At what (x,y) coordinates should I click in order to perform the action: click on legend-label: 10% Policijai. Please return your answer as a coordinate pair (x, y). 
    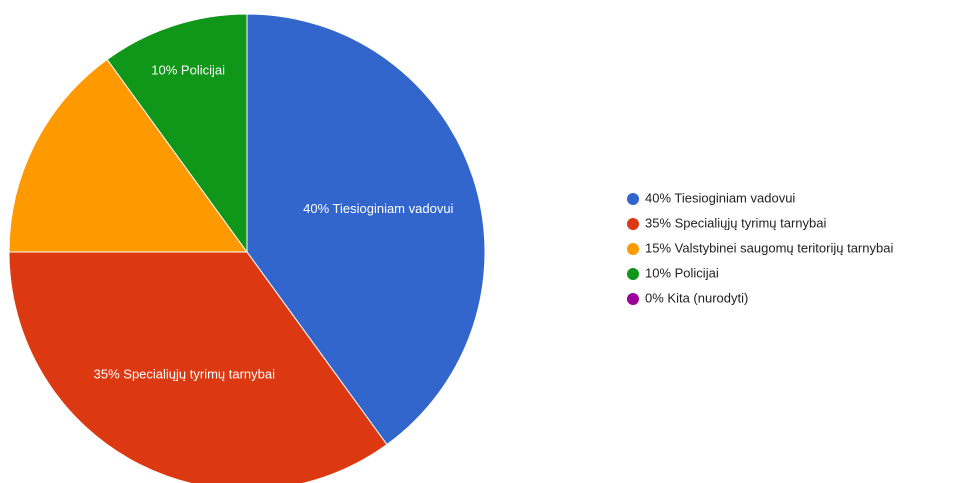
    Looking at the image, I should click on (682, 272).